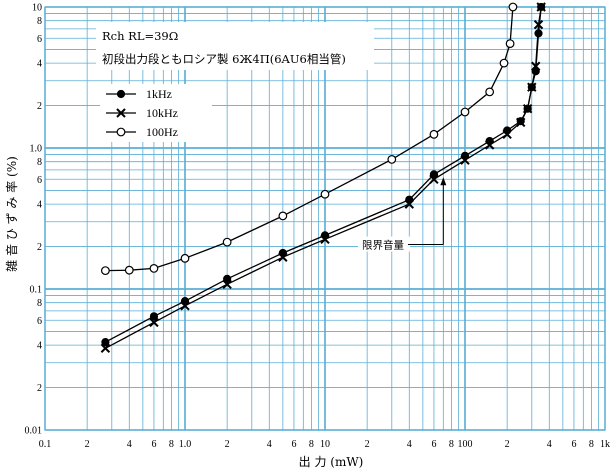  What do you see at coordinates (162, 113) in the screenshot?
I see `legend-entry: 10kHz` at bounding box center [162, 113].